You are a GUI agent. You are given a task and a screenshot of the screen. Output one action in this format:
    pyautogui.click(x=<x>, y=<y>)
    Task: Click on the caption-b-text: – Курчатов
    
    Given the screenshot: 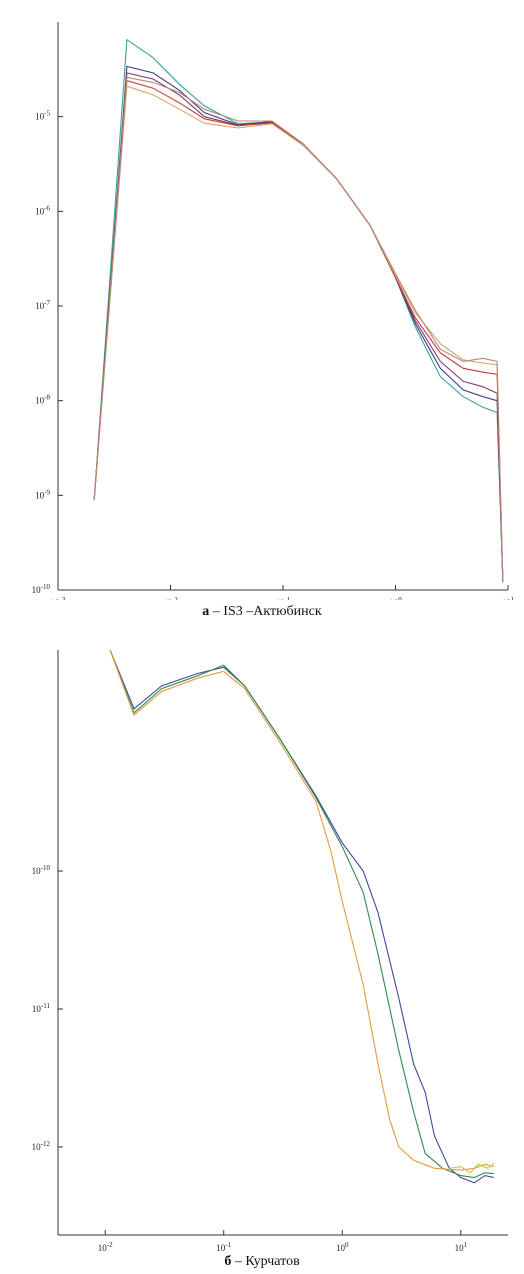 What is the action you would take?
    pyautogui.click(x=265, y=1261)
    